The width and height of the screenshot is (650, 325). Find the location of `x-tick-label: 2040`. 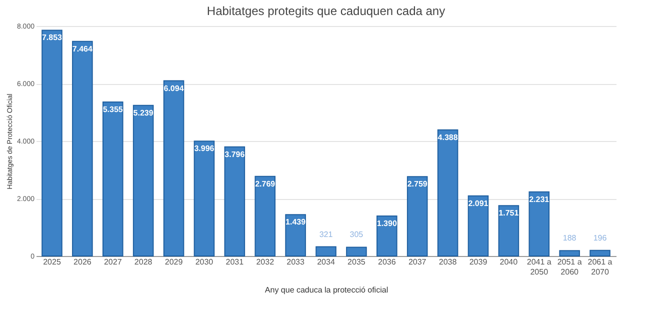

x-tick-label: 2040 is located at coordinates (509, 262).